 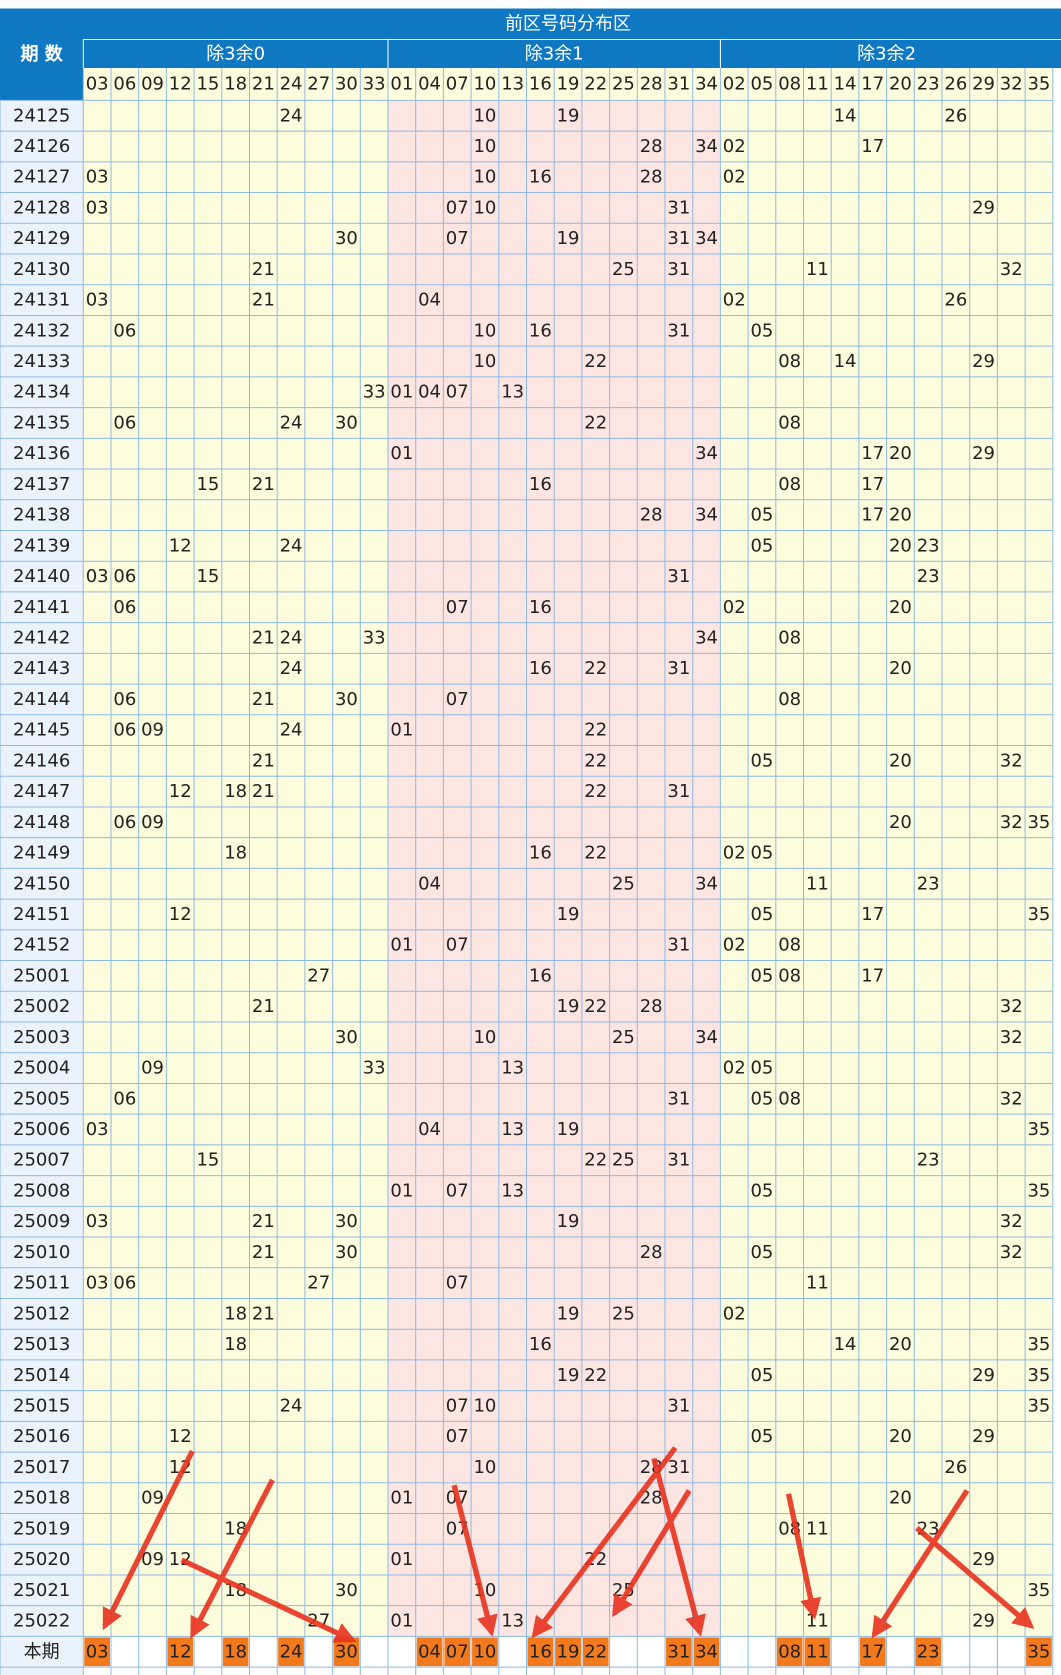 What do you see at coordinates (346, 1037) in the screenshot?
I see `drawn-number: 30` at bounding box center [346, 1037].